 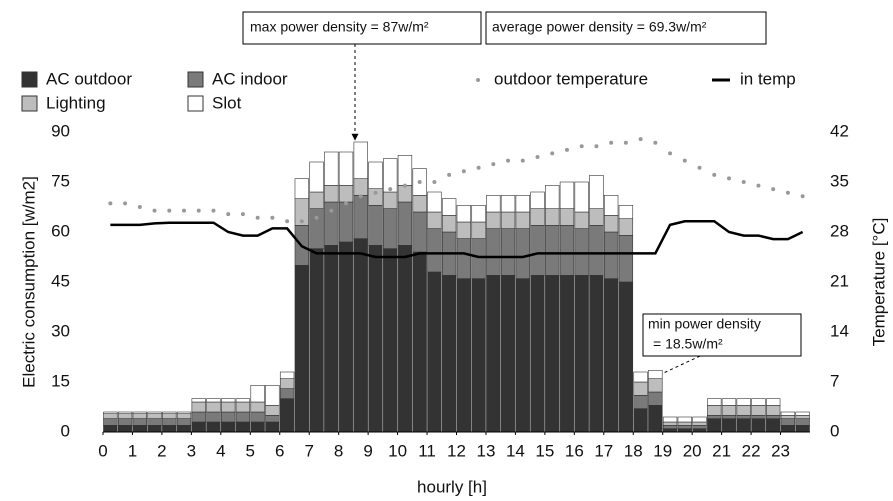 I want to click on x-tick-label: 21, so click(x=721, y=450).